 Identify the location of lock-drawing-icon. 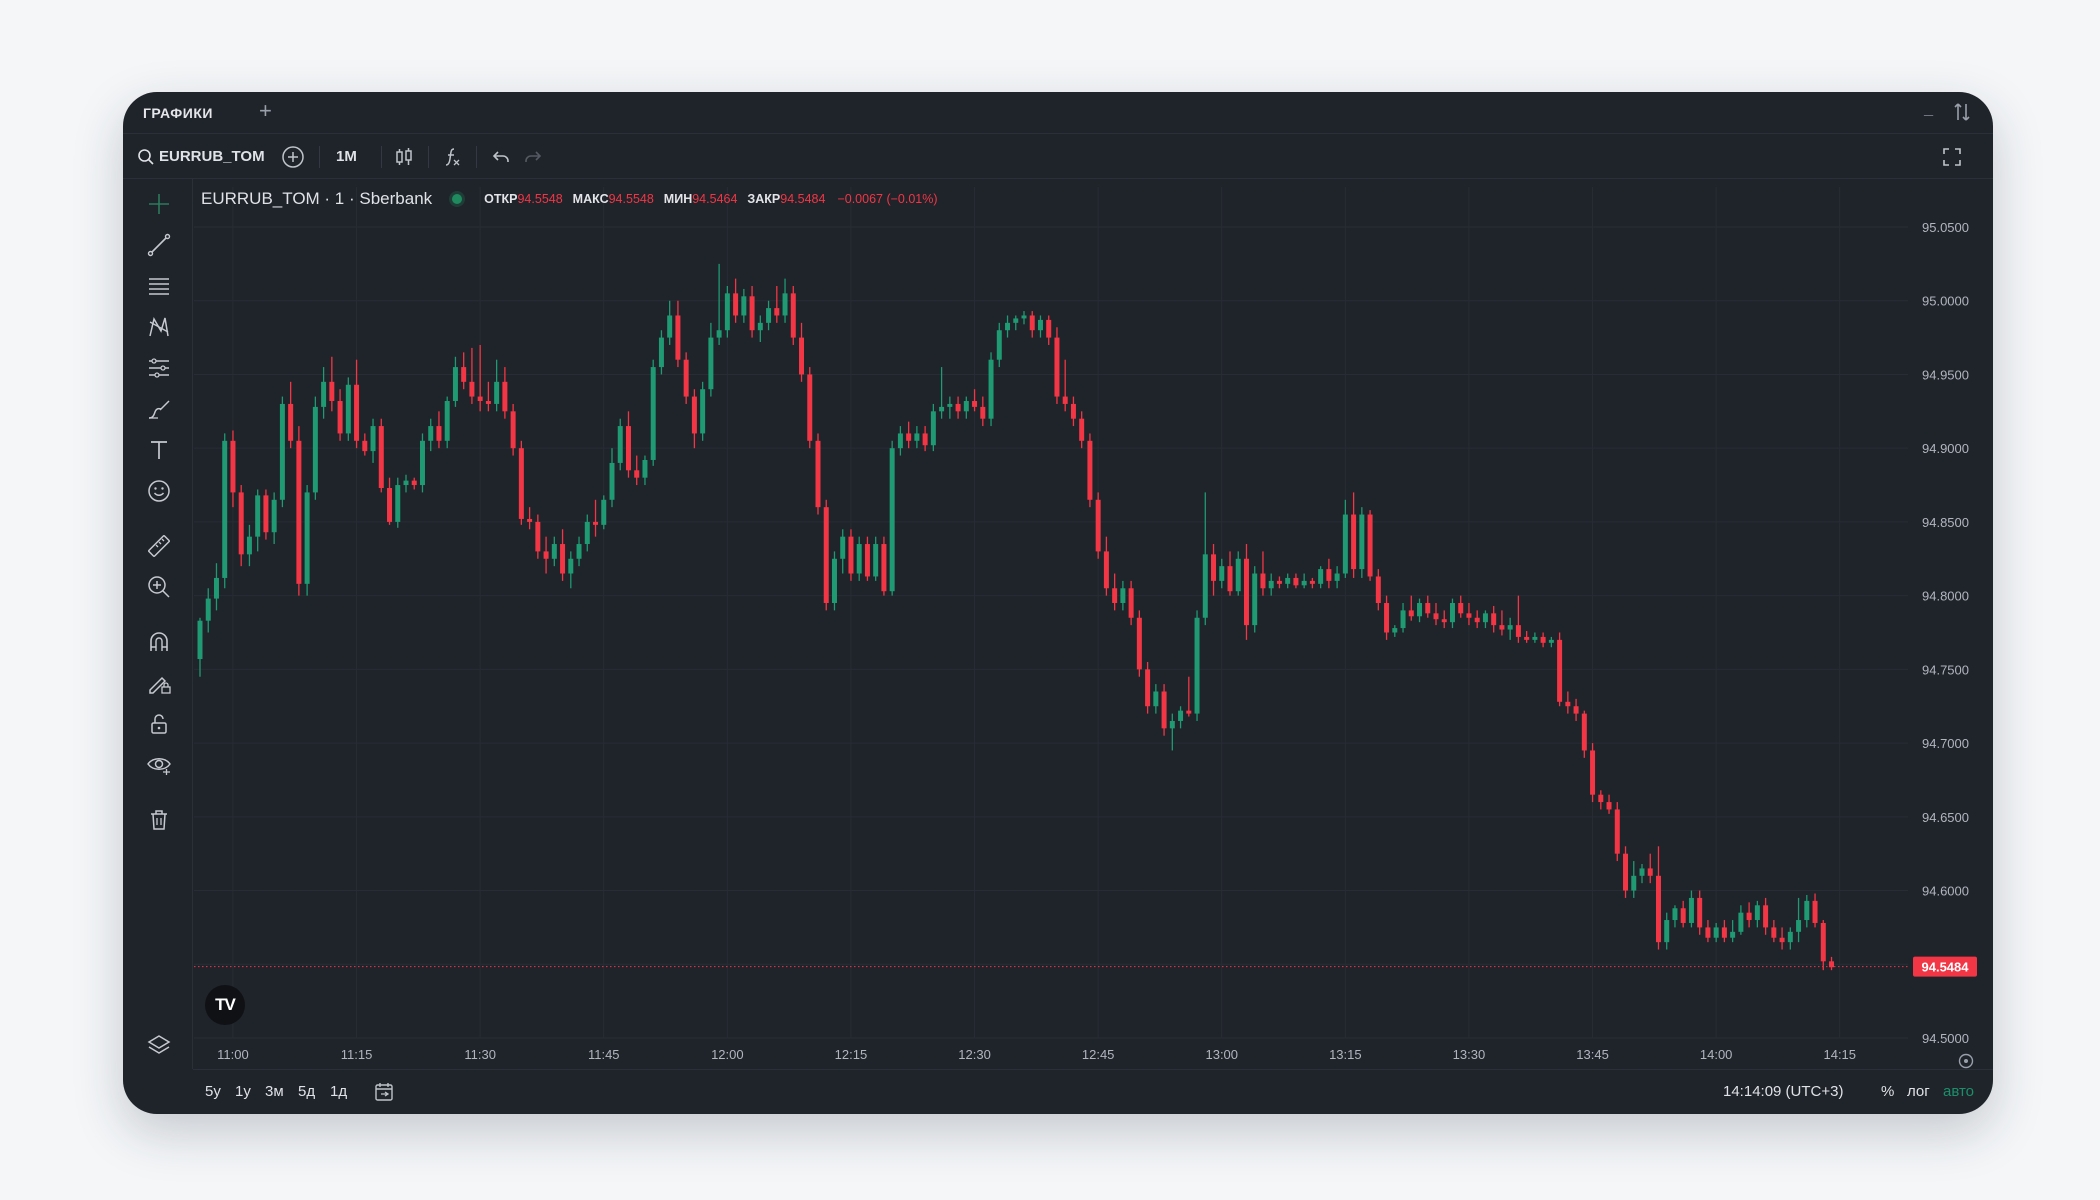
(159, 683).